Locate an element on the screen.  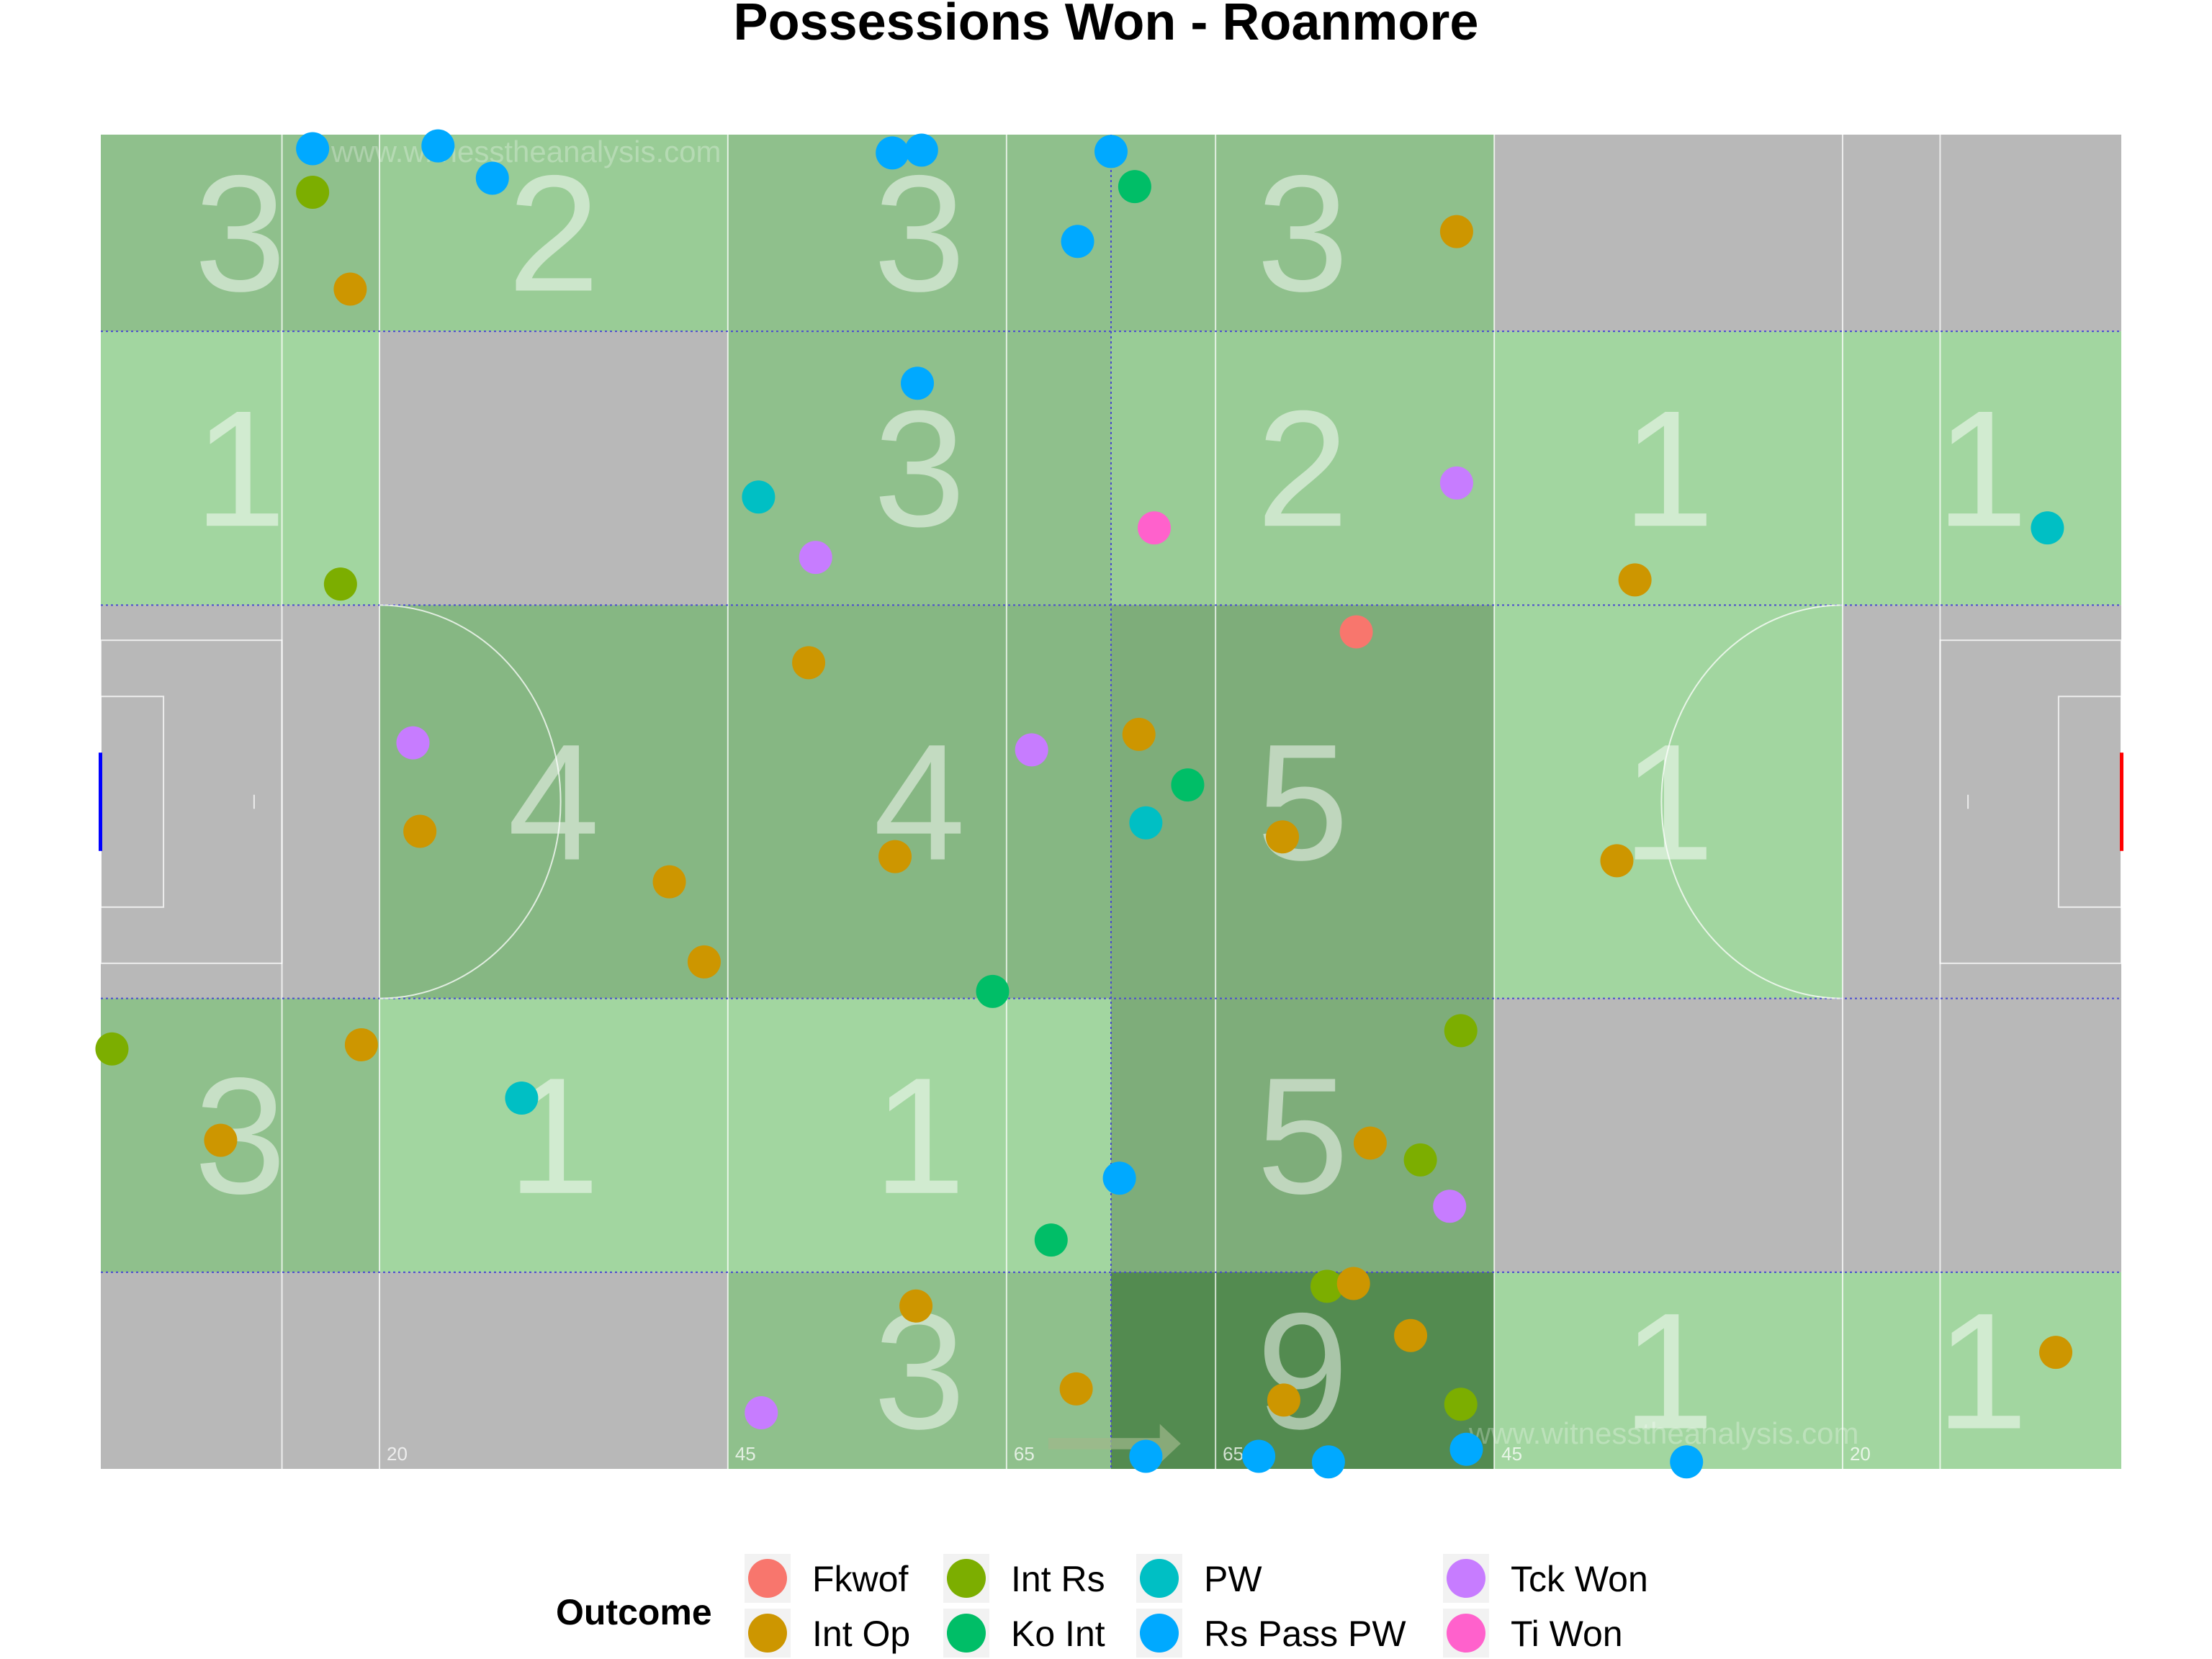
legend-label-4: PW is located at coordinates (1233, 1579).